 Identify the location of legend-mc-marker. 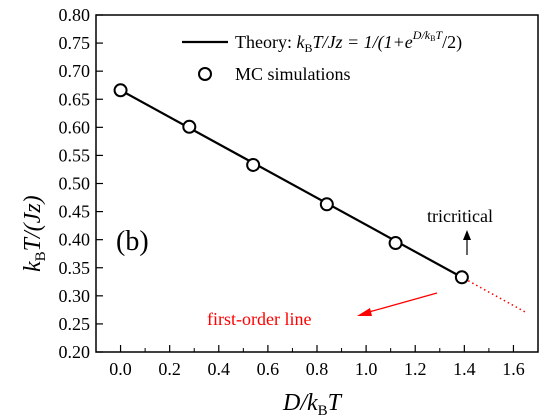
(205, 74).